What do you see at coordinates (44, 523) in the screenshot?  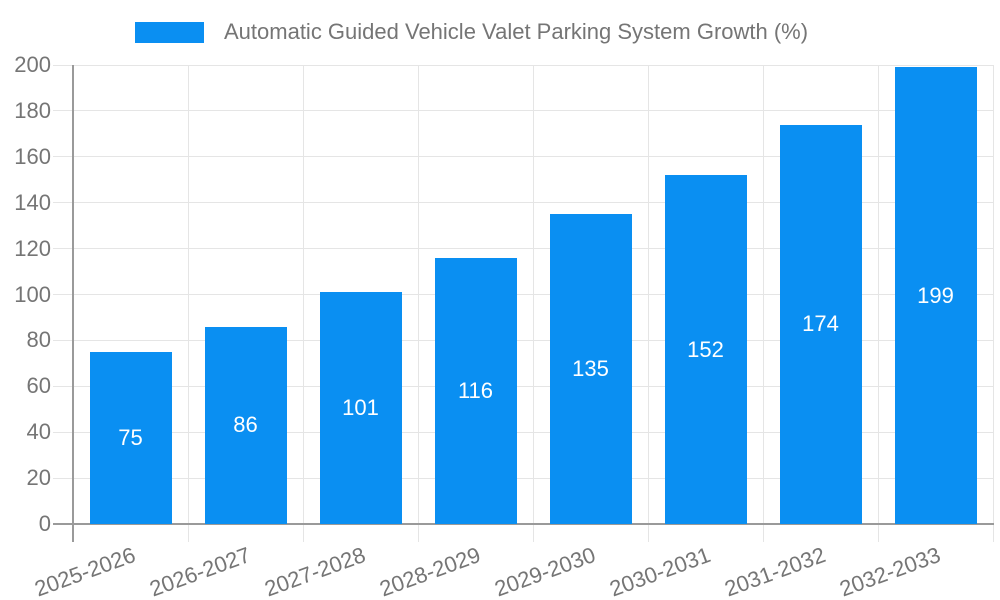 I see `y-axis-label: 0` at bounding box center [44, 523].